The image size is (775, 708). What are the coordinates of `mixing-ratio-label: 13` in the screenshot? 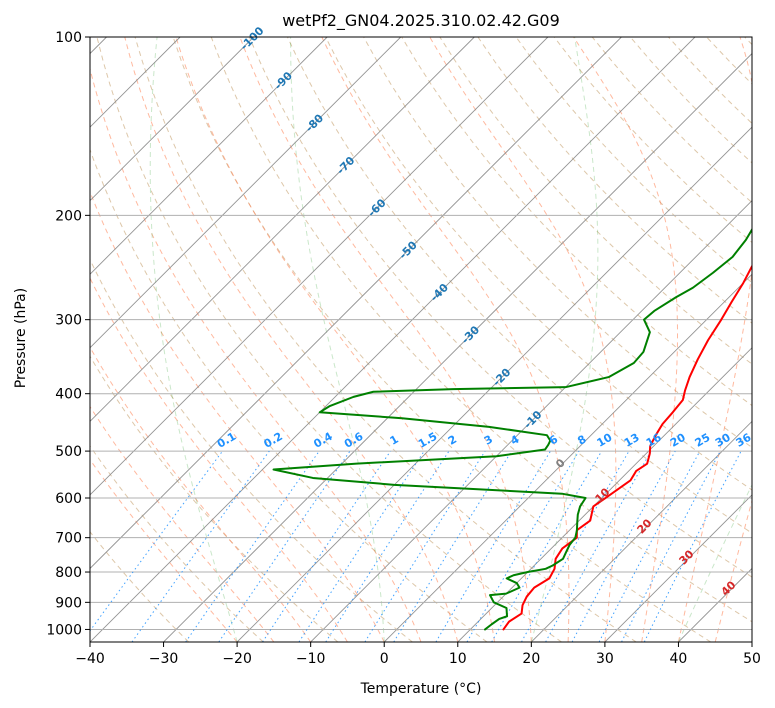 It's located at (632, 440).